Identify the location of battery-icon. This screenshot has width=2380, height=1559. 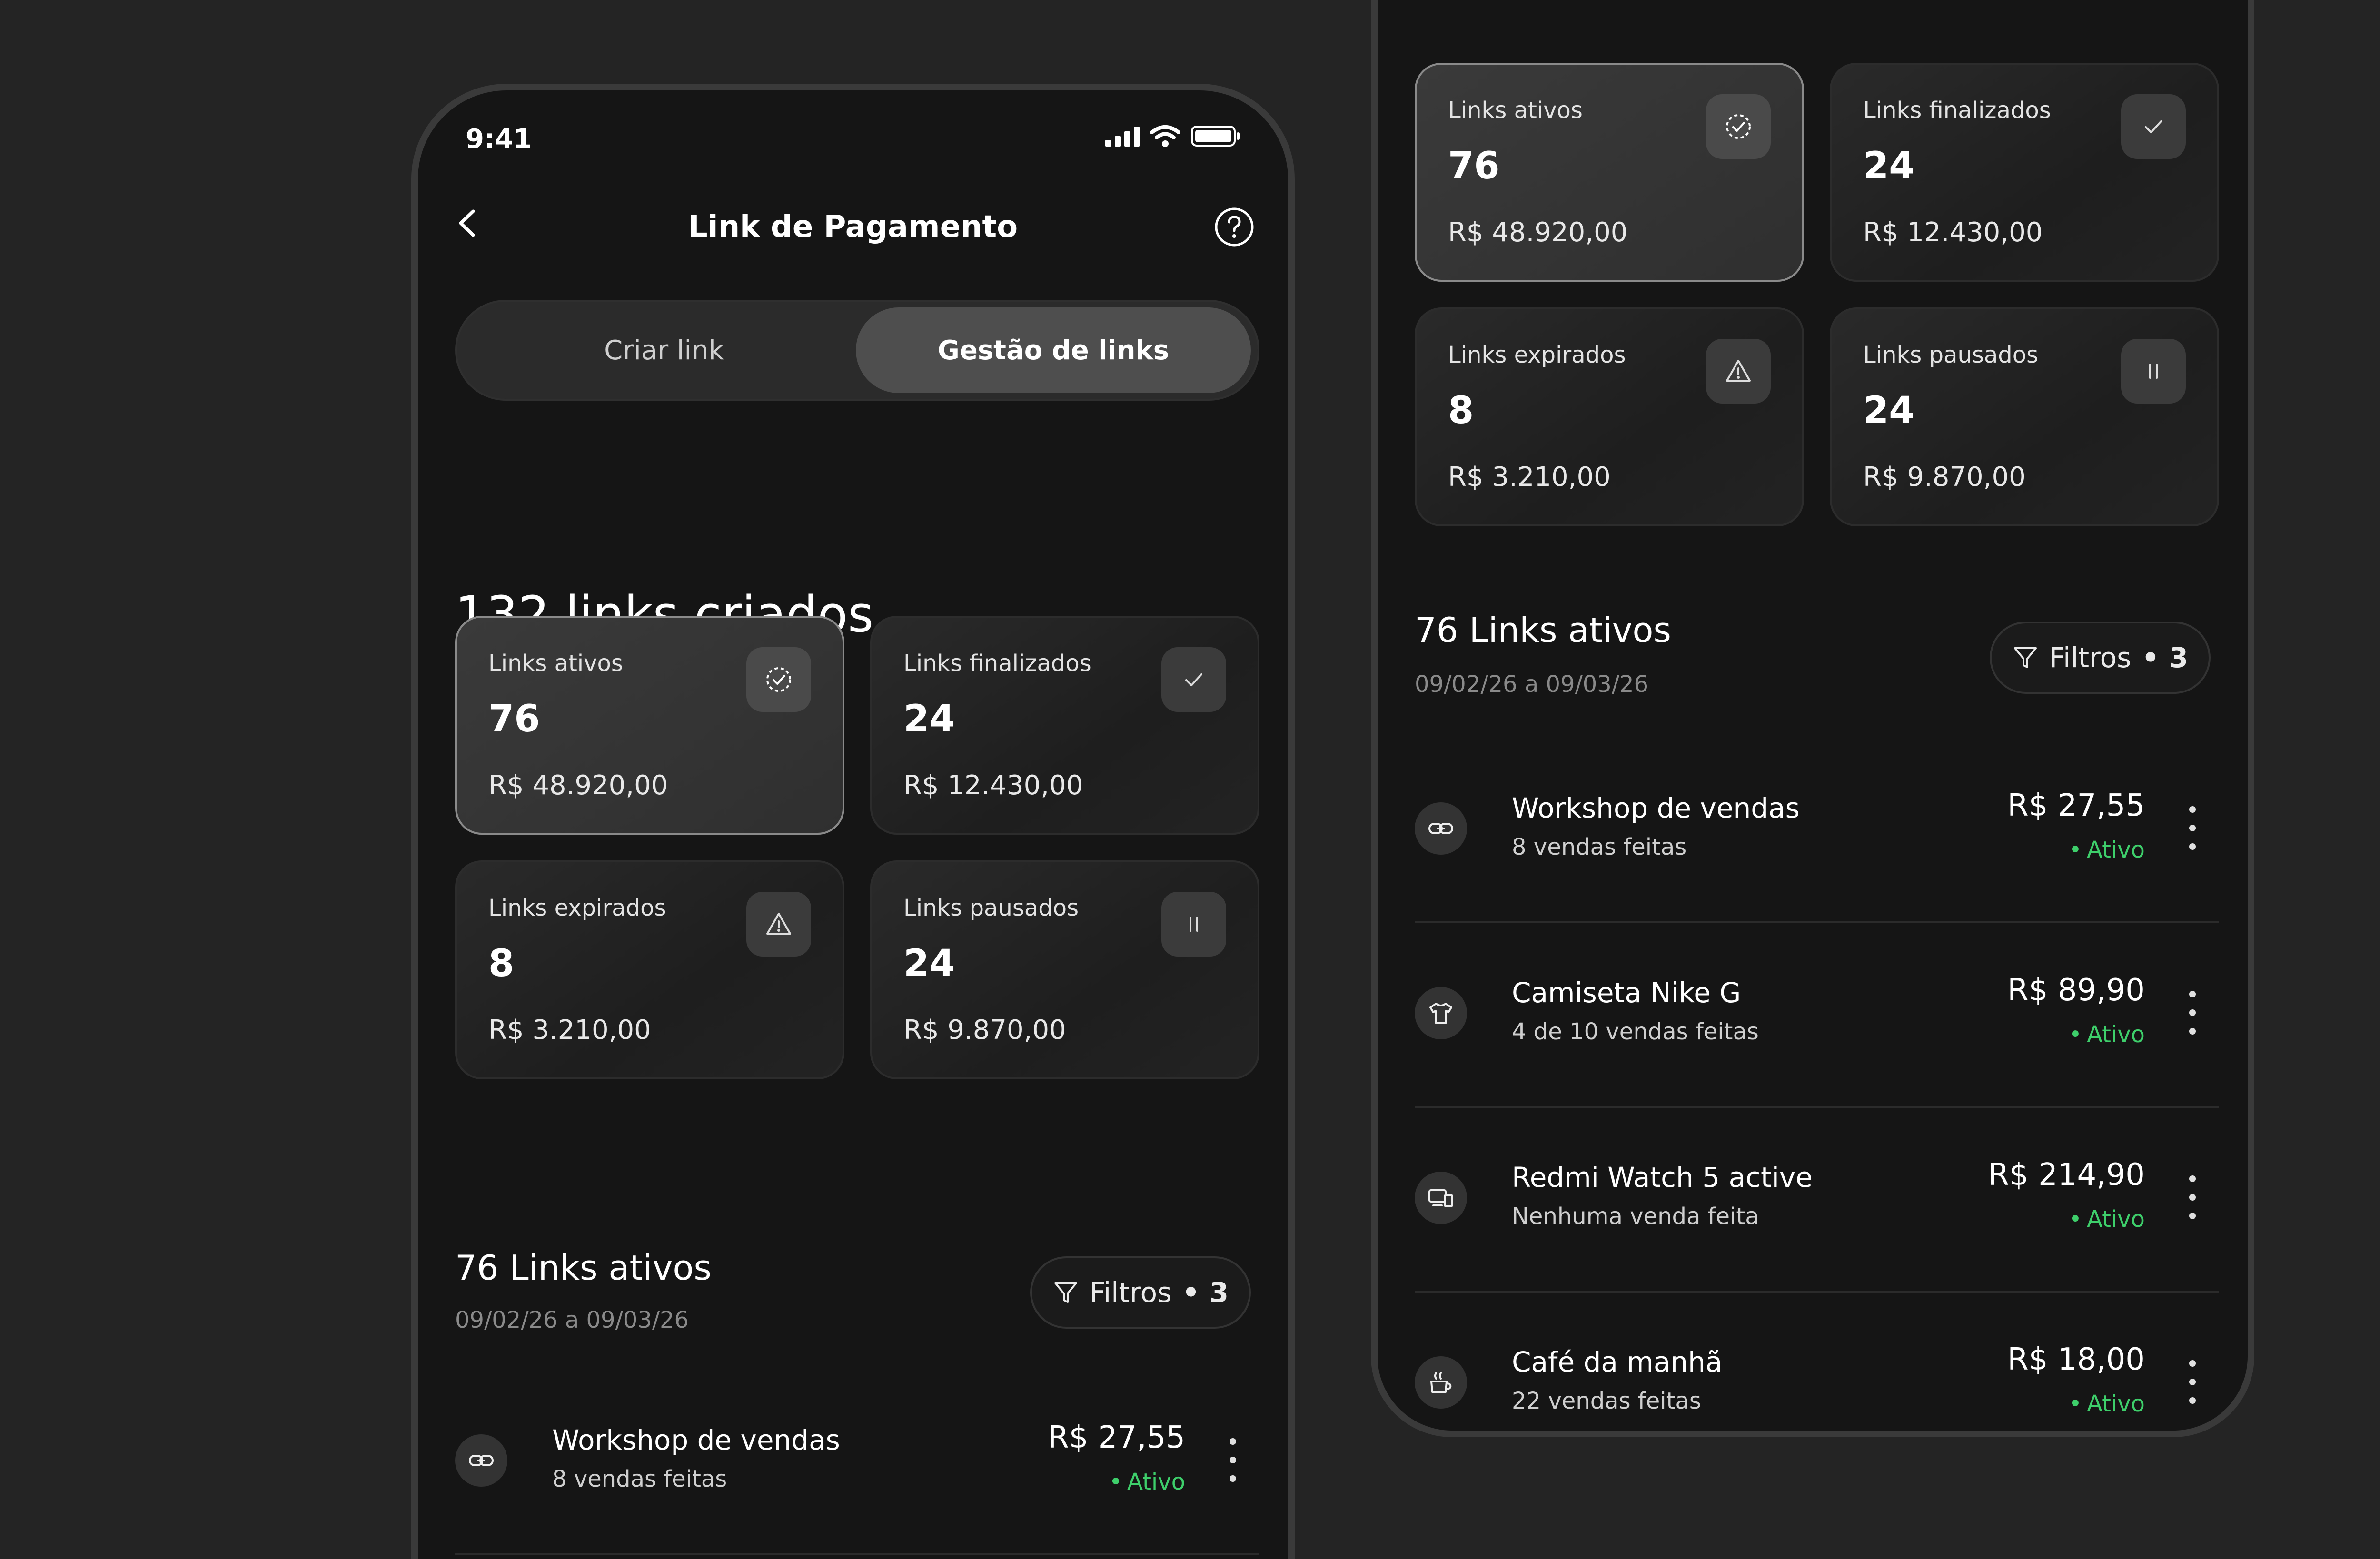
(1215, 136).